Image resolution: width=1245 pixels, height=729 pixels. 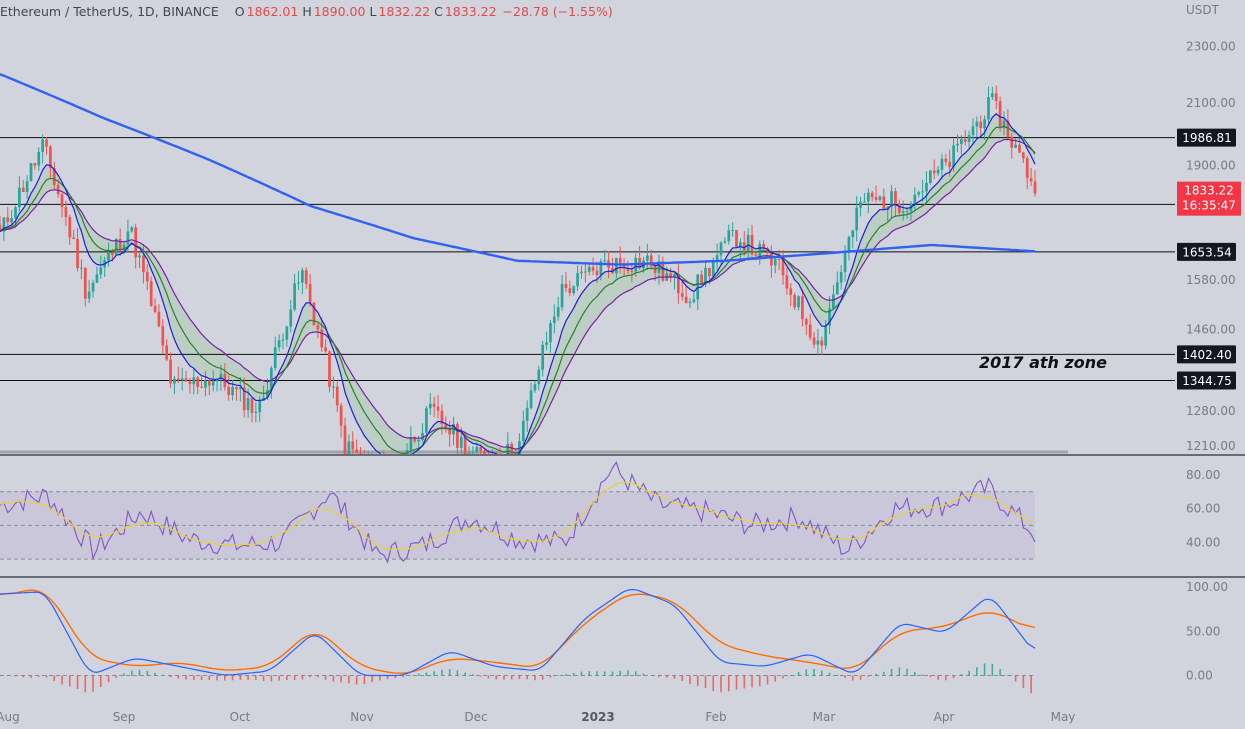 I want to click on rsi-line, so click(x=518, y=512).